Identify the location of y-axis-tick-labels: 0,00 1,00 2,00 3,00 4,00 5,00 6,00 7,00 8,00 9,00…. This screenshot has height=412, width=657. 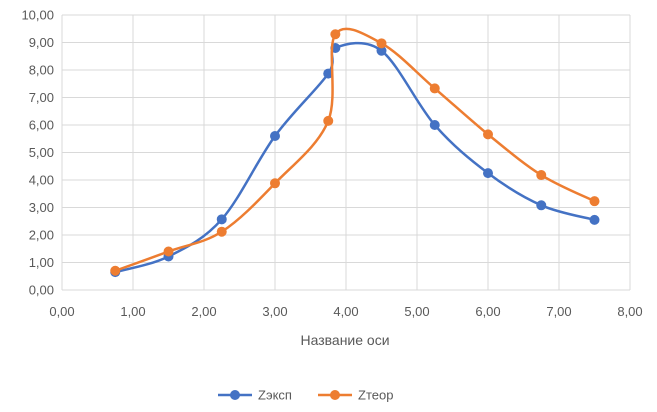
(37, 153).